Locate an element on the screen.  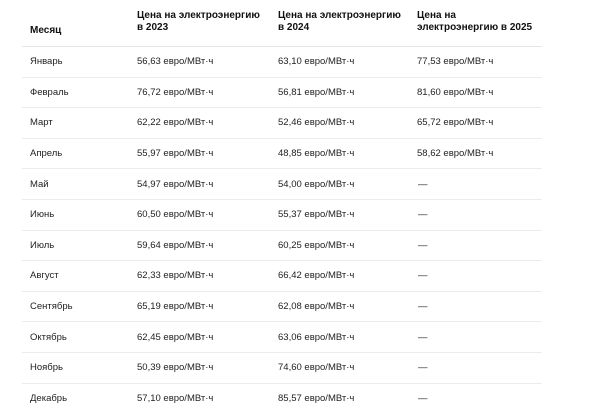
header-price-2023: Цена на электроэнергию в 2023 is located at coordinates (199, 28).